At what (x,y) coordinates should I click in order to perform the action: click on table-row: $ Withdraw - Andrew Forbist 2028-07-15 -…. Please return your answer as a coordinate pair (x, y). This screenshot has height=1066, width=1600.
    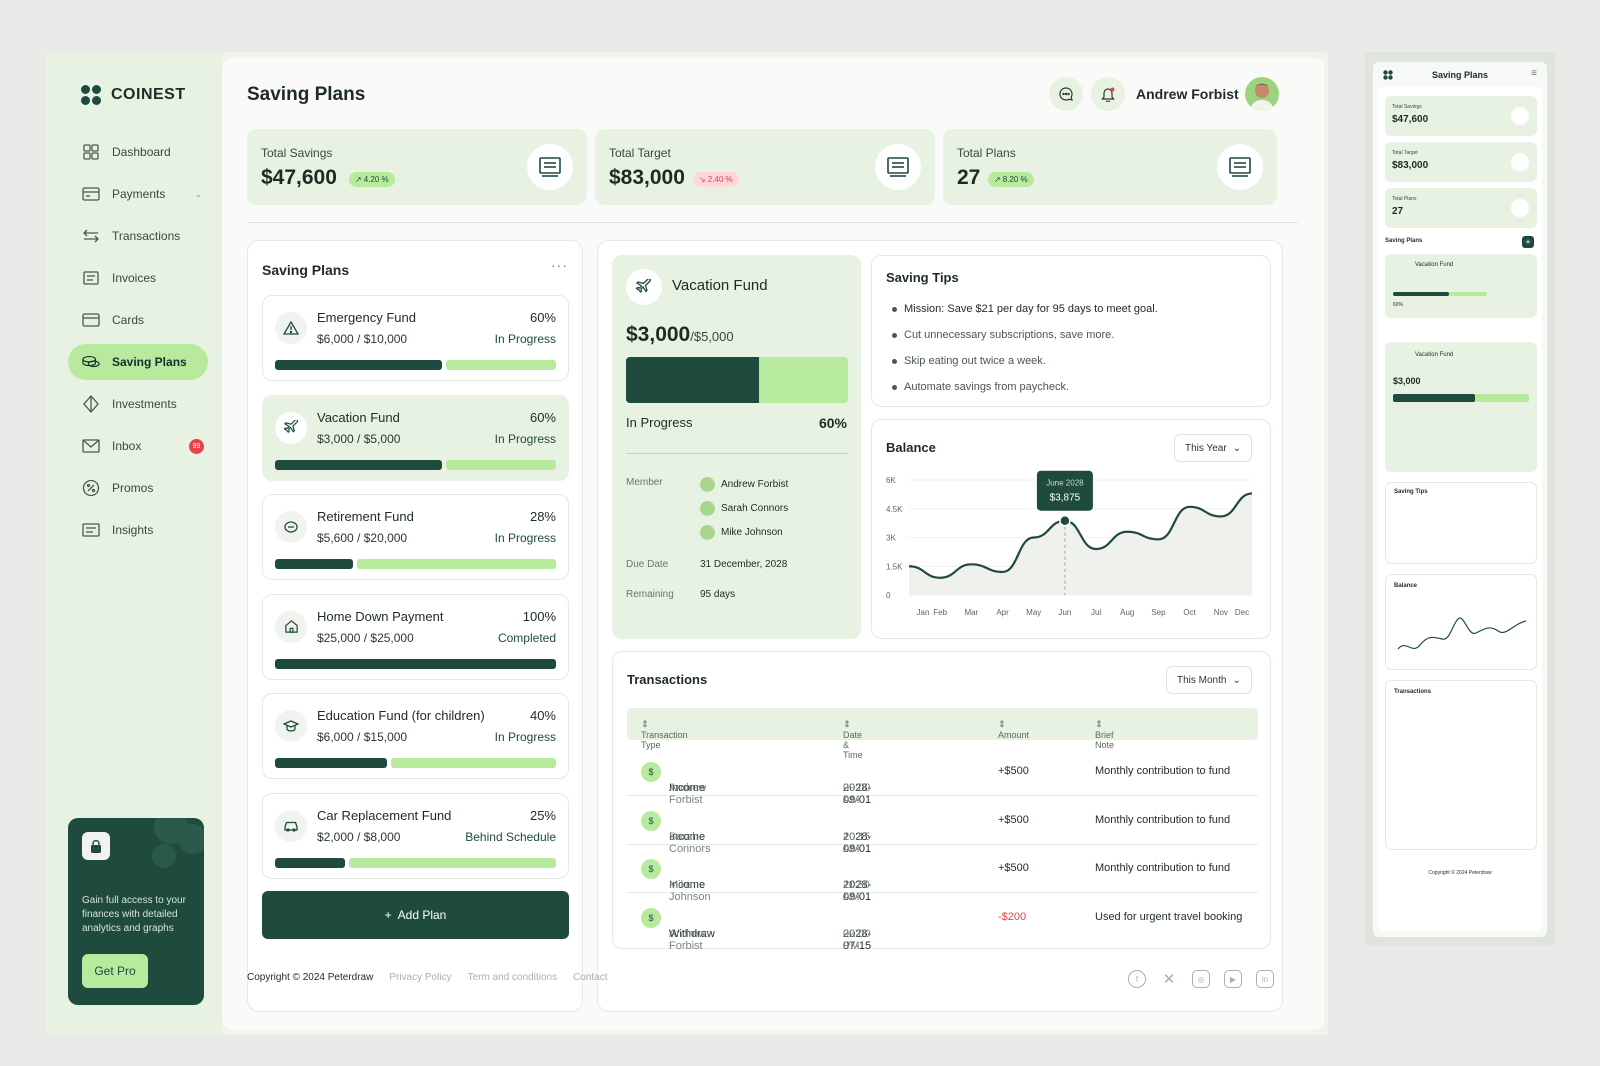
    Looking at the image, I should click on (942, 923).